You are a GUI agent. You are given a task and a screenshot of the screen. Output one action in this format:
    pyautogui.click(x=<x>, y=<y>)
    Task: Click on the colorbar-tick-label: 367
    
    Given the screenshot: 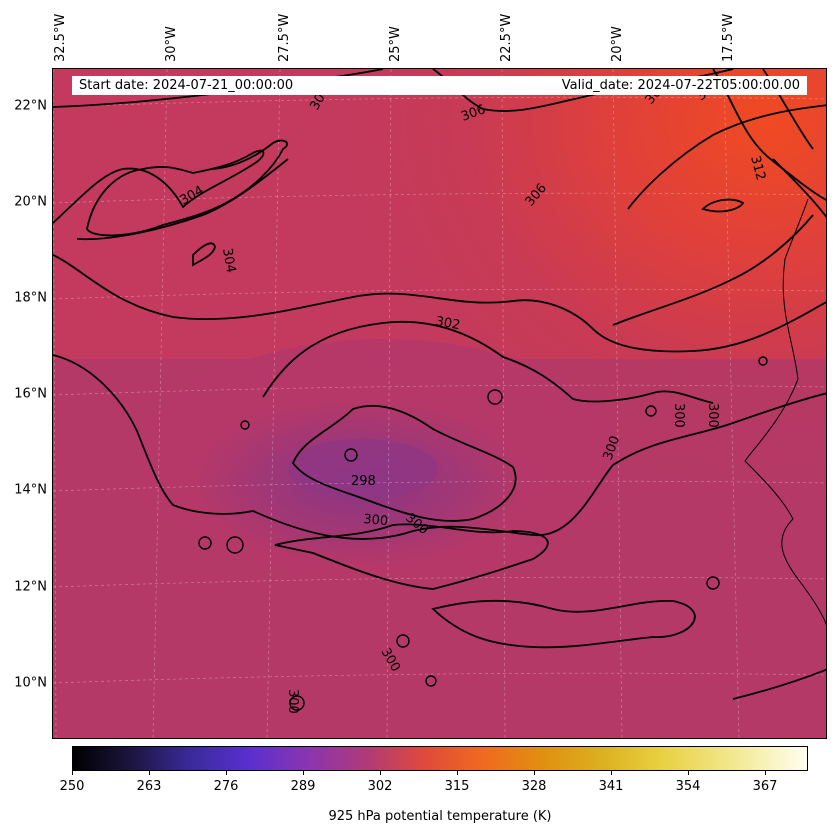 What is the action you would take?
    pyautogui.click(x=765, y=786)
    